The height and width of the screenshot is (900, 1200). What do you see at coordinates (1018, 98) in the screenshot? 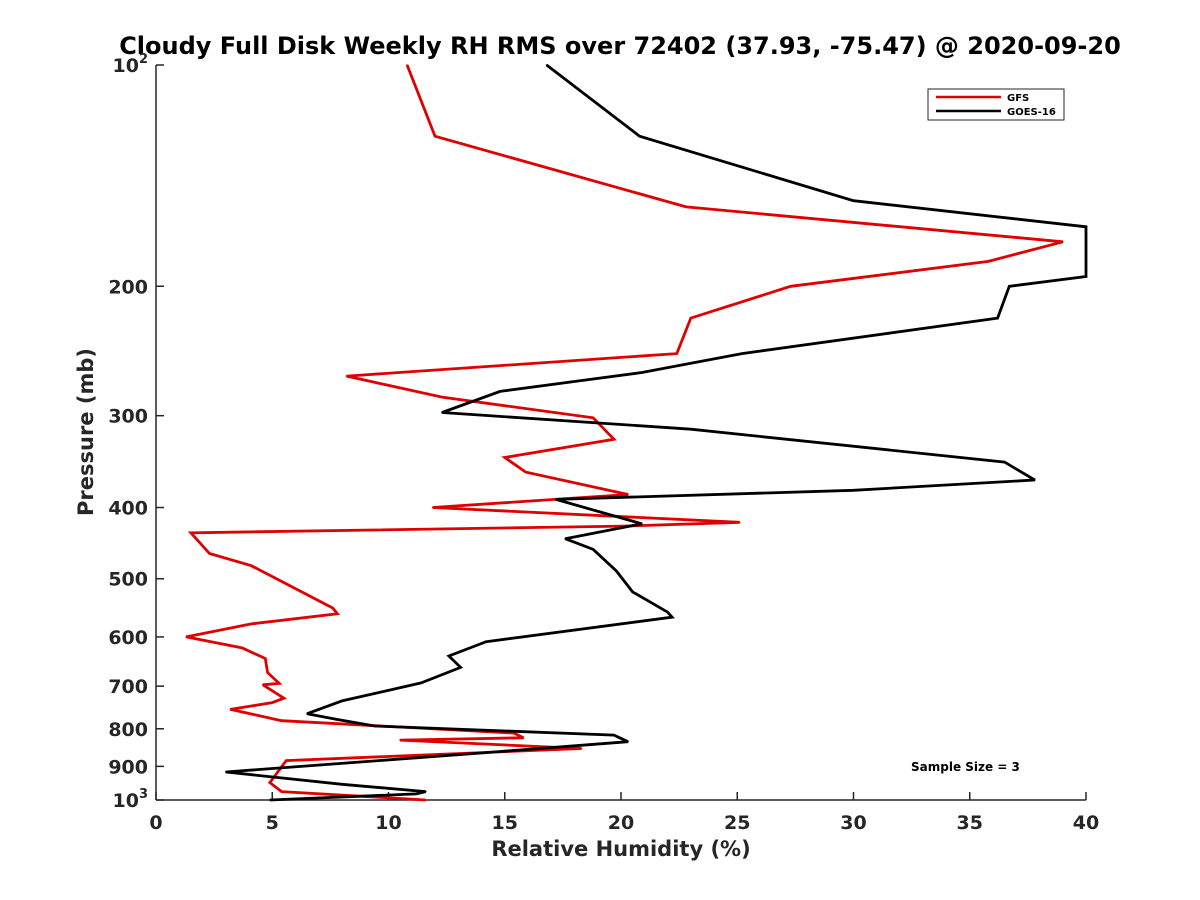
I see `legend-label-gfs: GFS` at bounding box center [1018, 98].